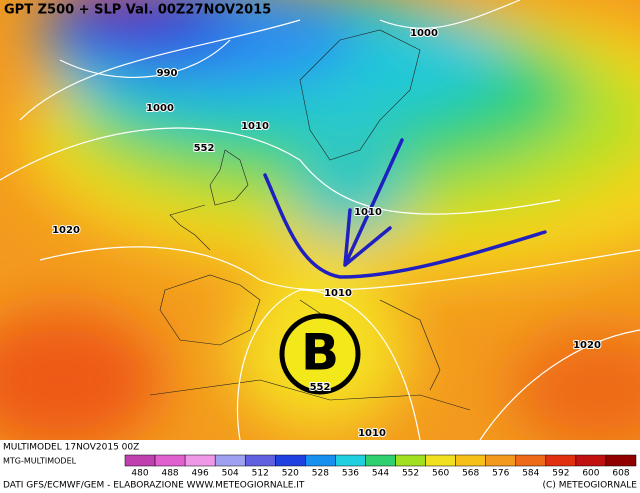  Describe the element at coordinates (530, 474) in the screenshot. I see `scale-label: 584` at that location.